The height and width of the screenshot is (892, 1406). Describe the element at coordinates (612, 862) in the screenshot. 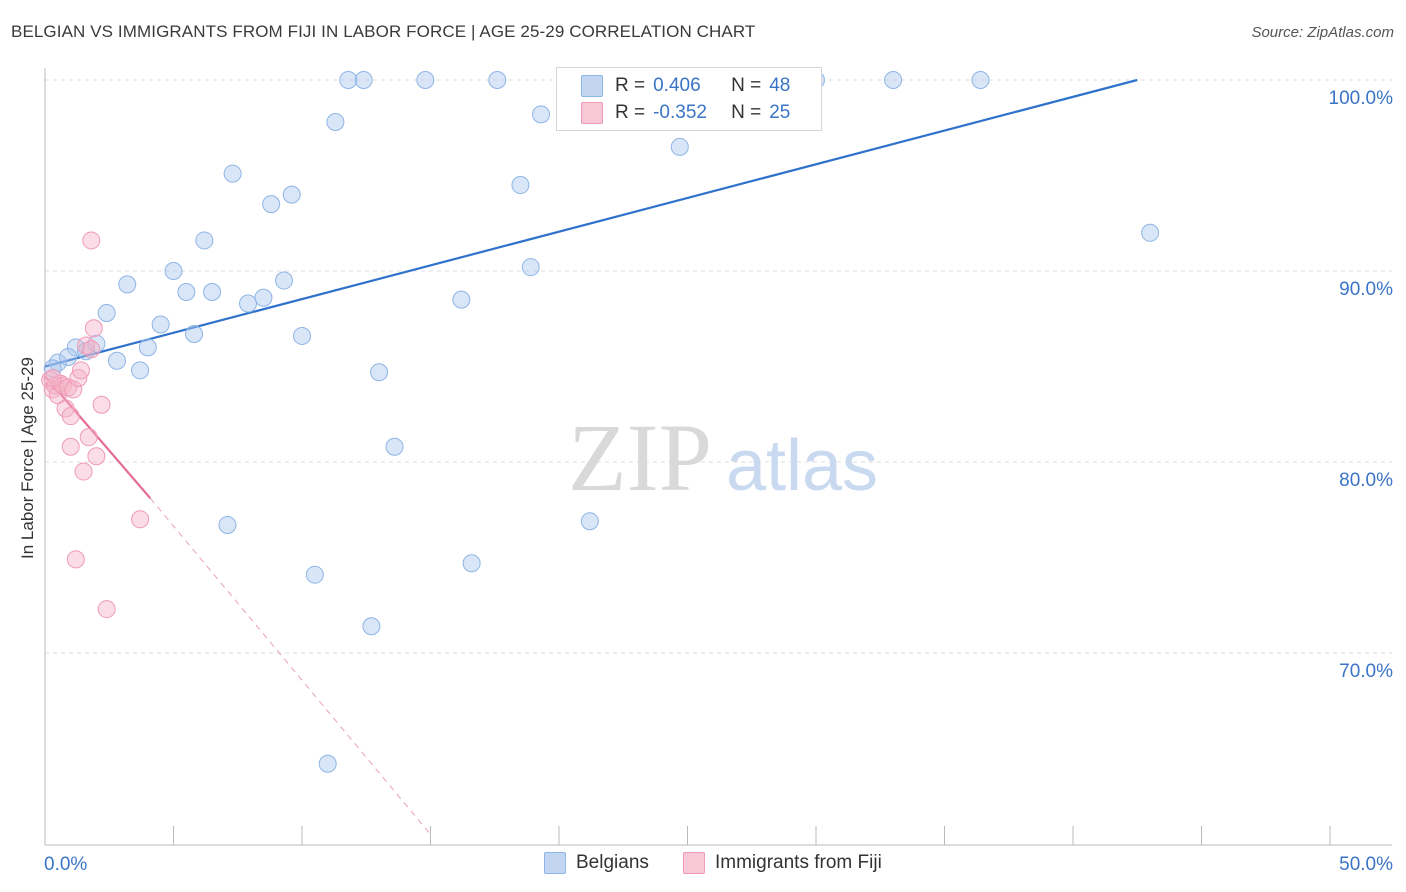

I see `bottom-legend-label: Belgians` at that location.